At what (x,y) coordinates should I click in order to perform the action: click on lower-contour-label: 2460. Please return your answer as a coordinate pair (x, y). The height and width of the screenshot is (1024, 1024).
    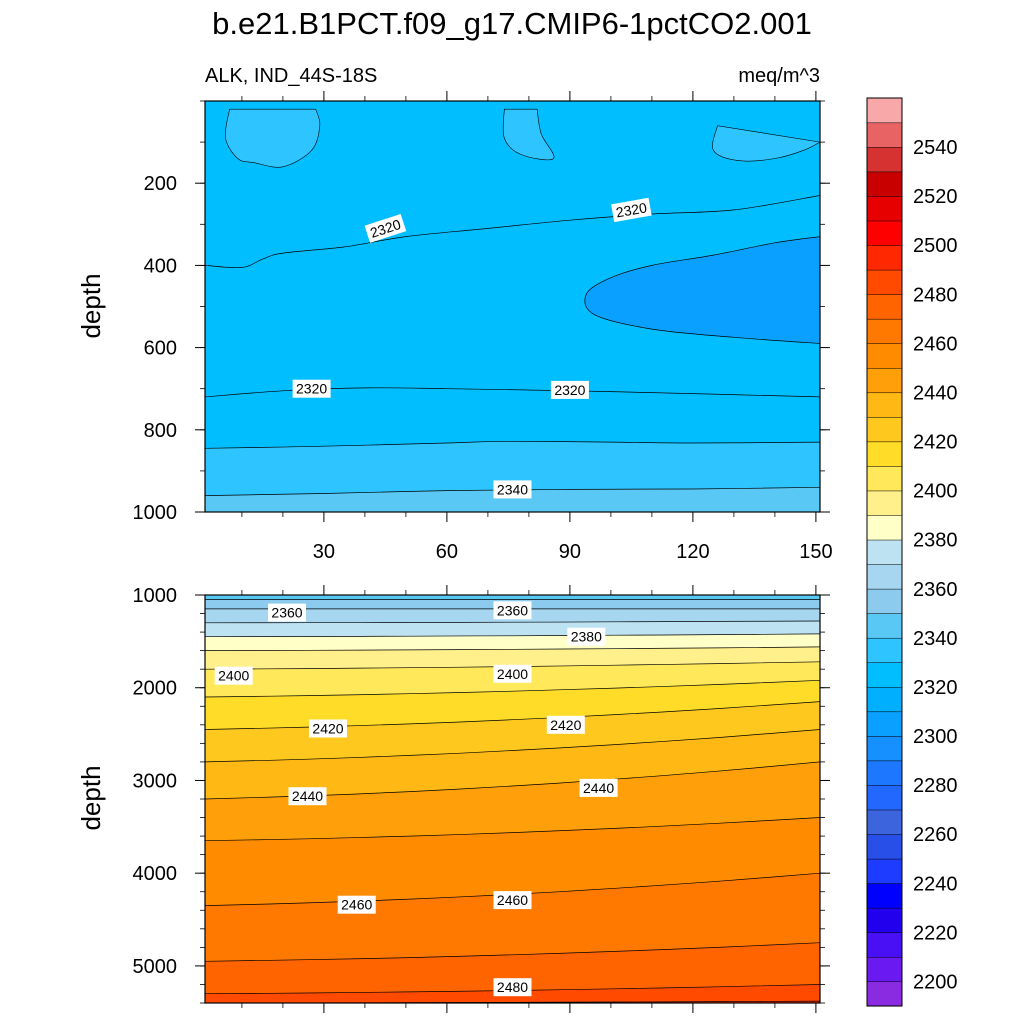
    Looking at the image, I should click on (512, 900).